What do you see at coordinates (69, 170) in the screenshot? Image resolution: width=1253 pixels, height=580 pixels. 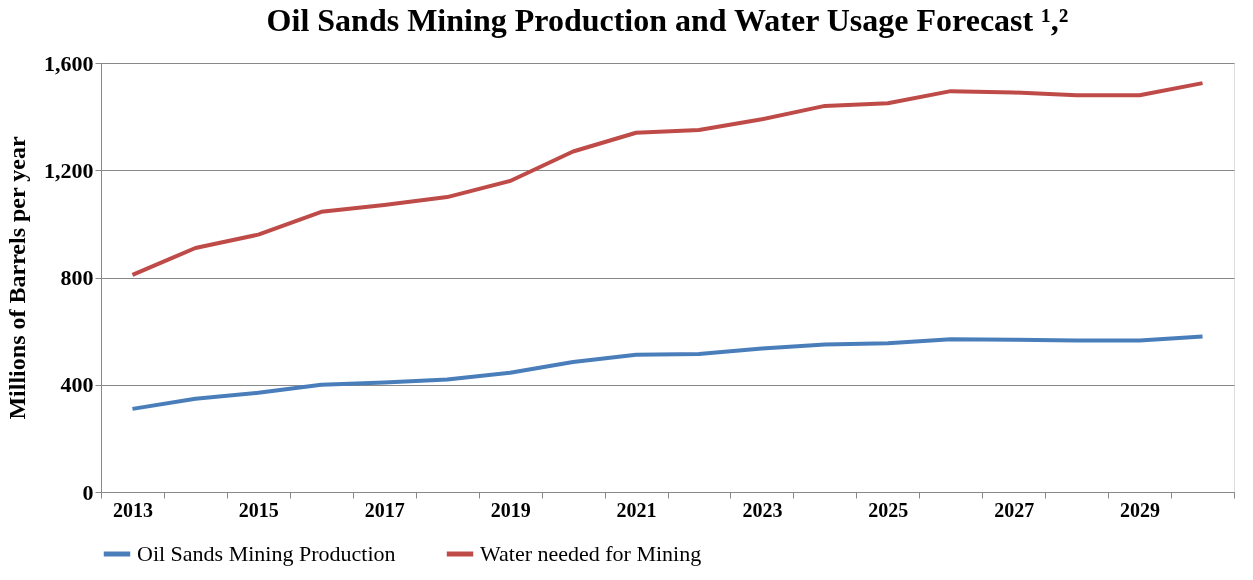 I see `y-tick-label: 1,200` at bounding box center [69, 170].